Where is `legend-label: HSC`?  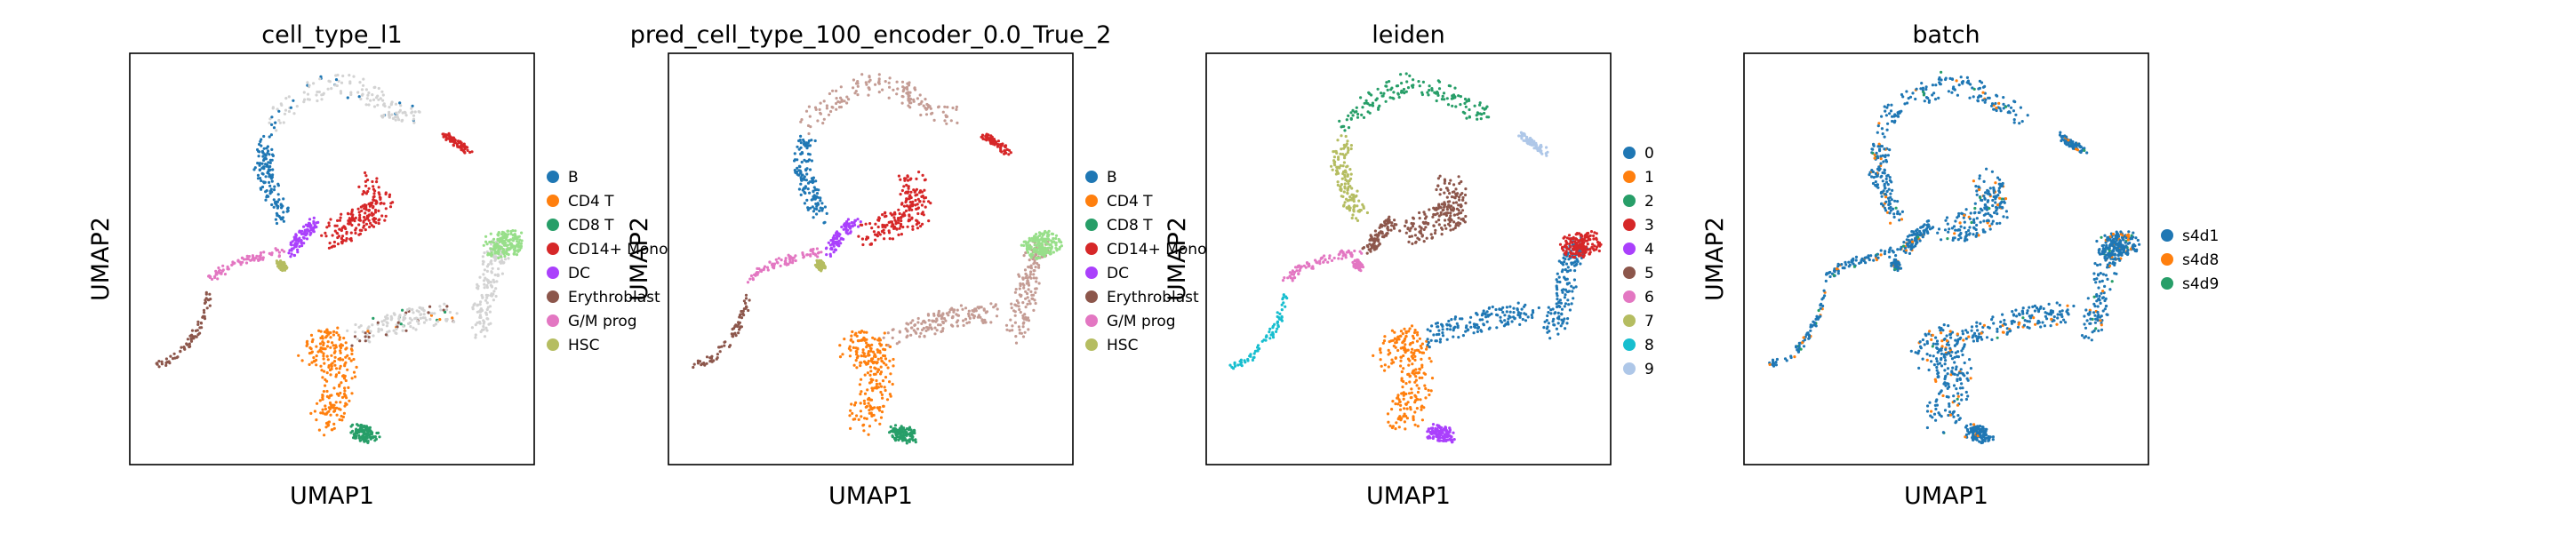
legend-label: HSC is located at coordinates (1122, 345).